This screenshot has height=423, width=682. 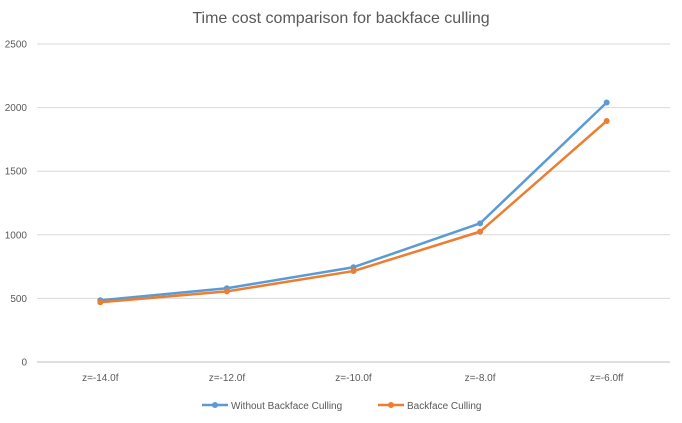 What do you see at coordinates (24, 363) in the screenshot?
I see `y-tick-label: 0` at bounding box center [24, 363].